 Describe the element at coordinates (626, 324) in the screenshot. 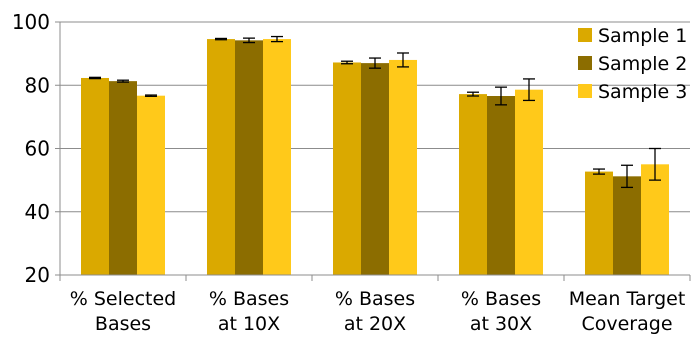

I see `x-tick-label: Coverage` at that location.